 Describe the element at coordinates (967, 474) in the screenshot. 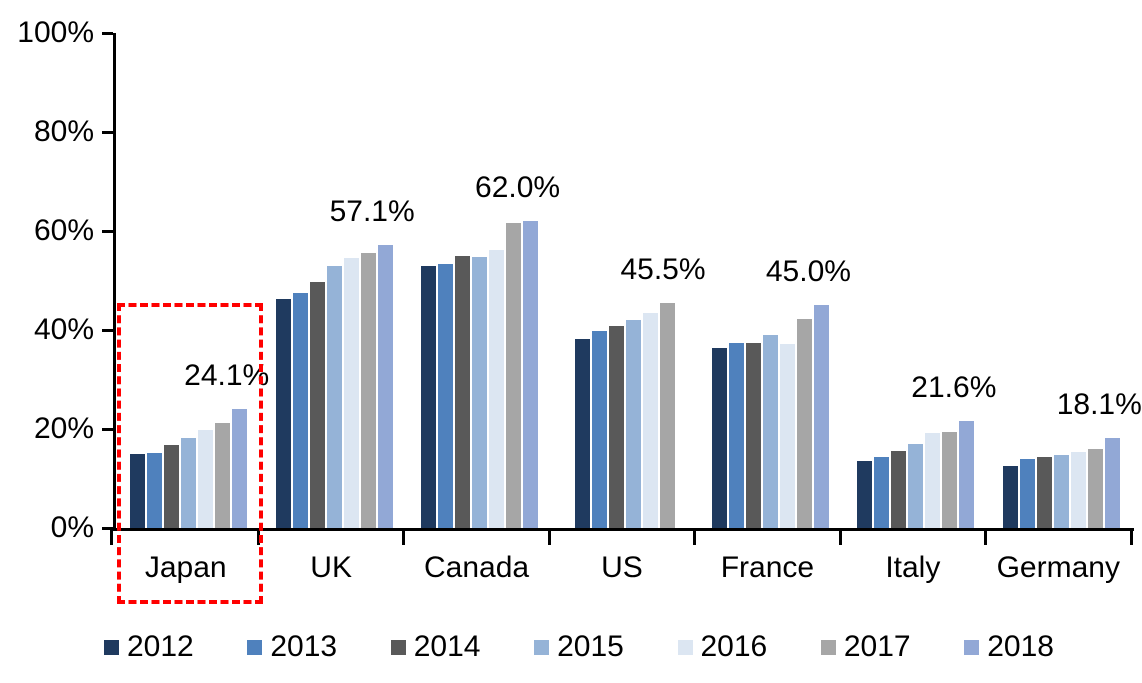

I see `bar-italy-2018` at that location.